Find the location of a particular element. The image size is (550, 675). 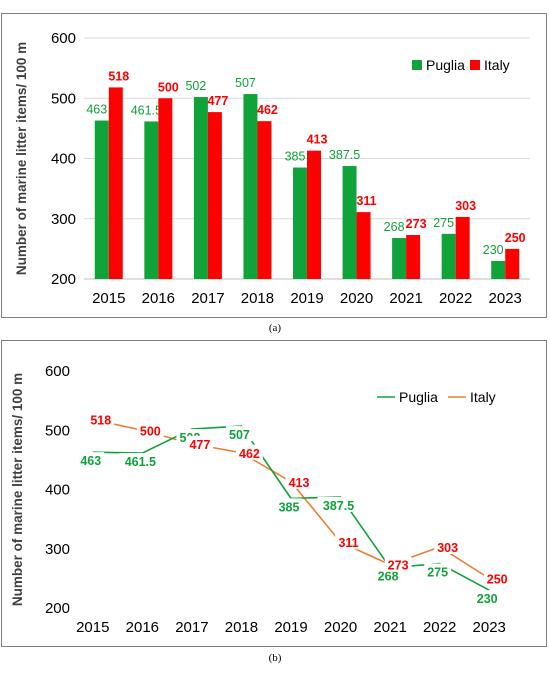

x-tick-label: 2019 is located at coordinates (306, 298).